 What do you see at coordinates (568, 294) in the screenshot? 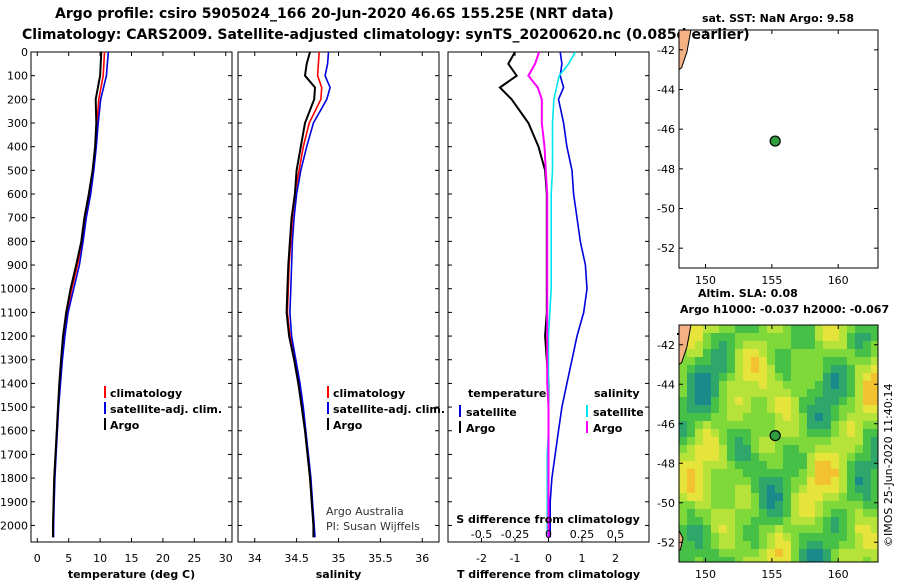
I see `series-line-difference-t-satellite` at bounding box center [568, 294].